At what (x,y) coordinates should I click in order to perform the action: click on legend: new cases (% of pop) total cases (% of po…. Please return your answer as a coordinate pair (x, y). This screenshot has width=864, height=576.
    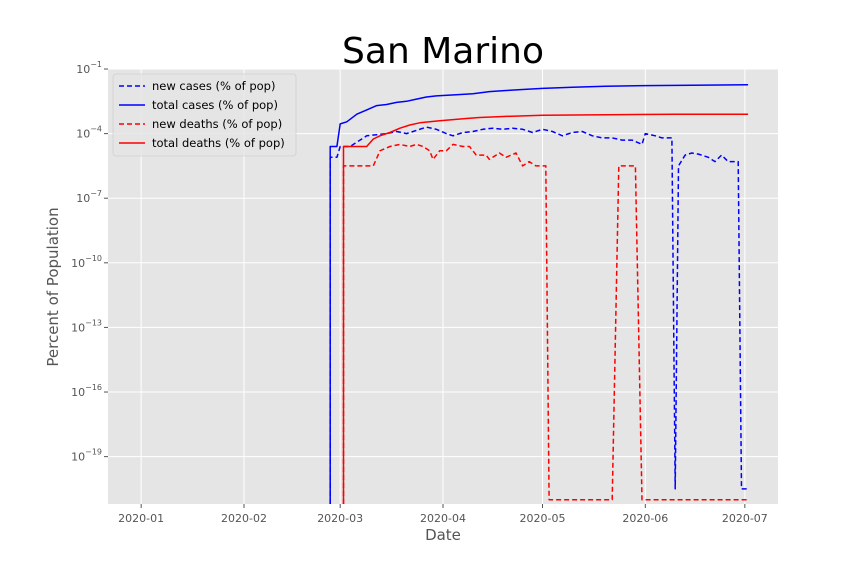
    Looking at the image, I should click on (204, 115).